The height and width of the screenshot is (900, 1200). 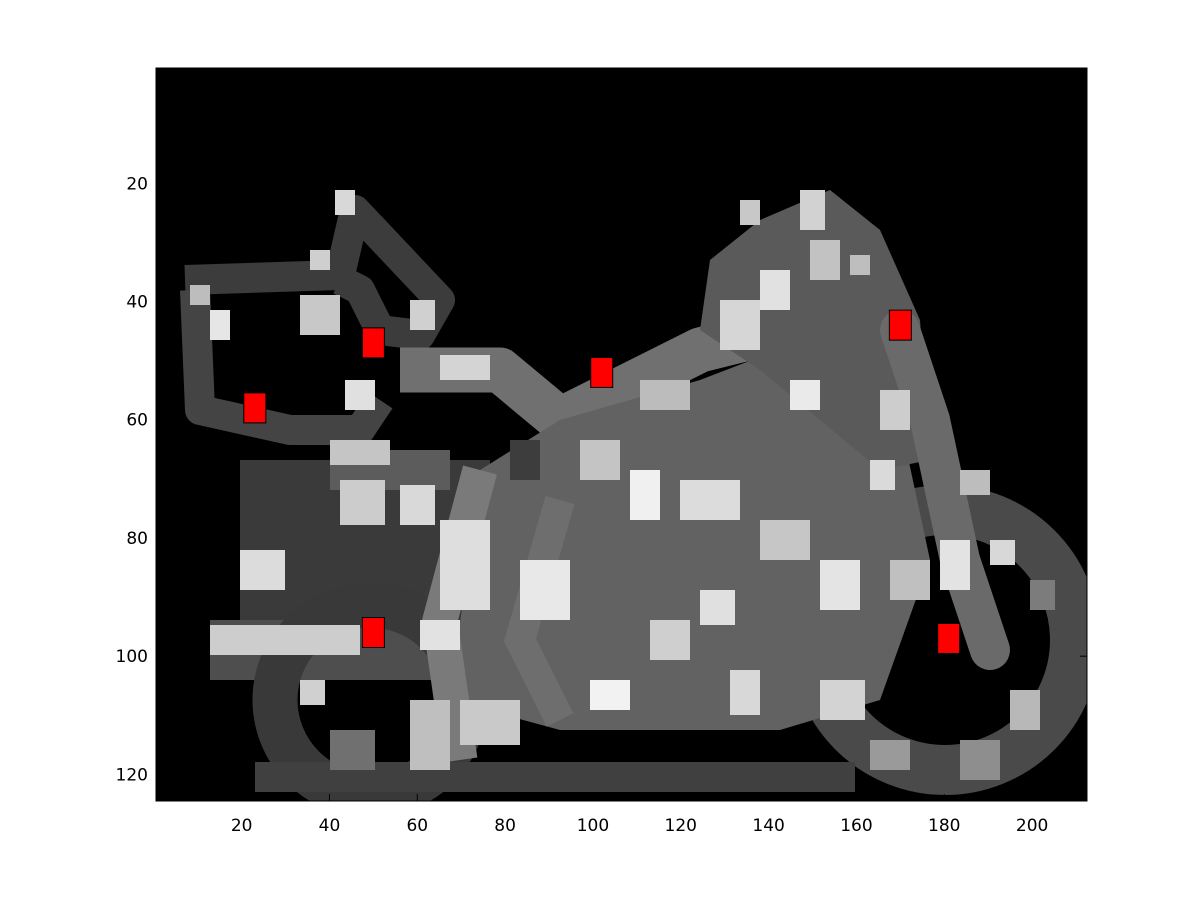 I want to click on x-tick-label: 20, so click(x=242, y=826).